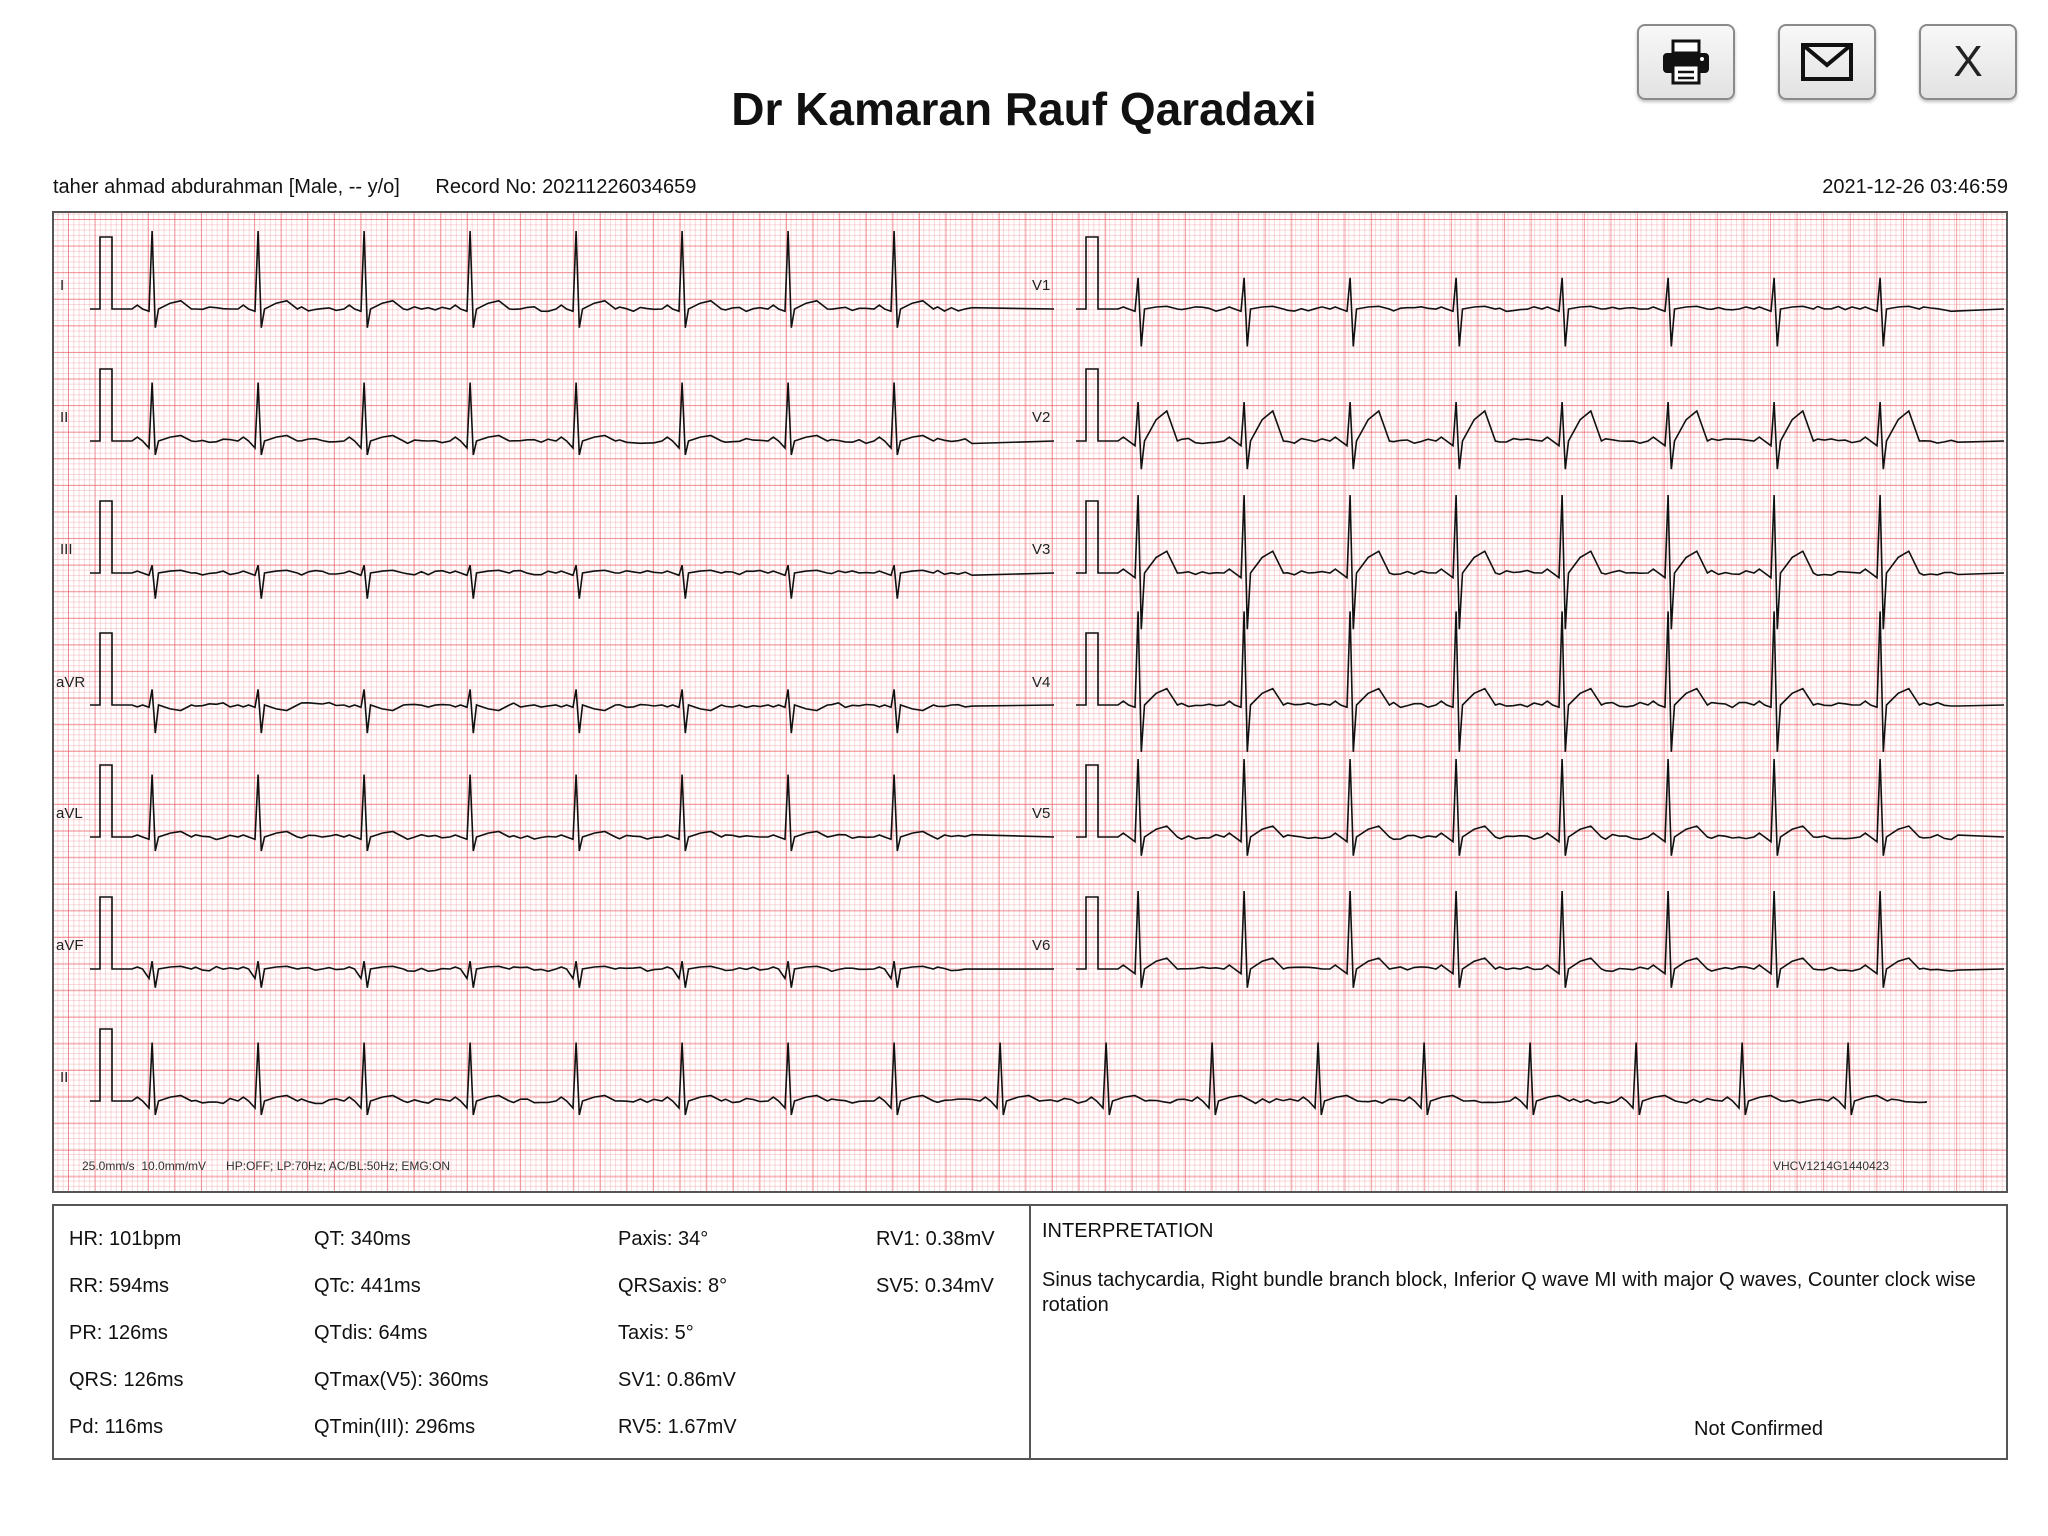  I want to click on measurement-qtc: QTc: 441ms, so click(367, 1286).